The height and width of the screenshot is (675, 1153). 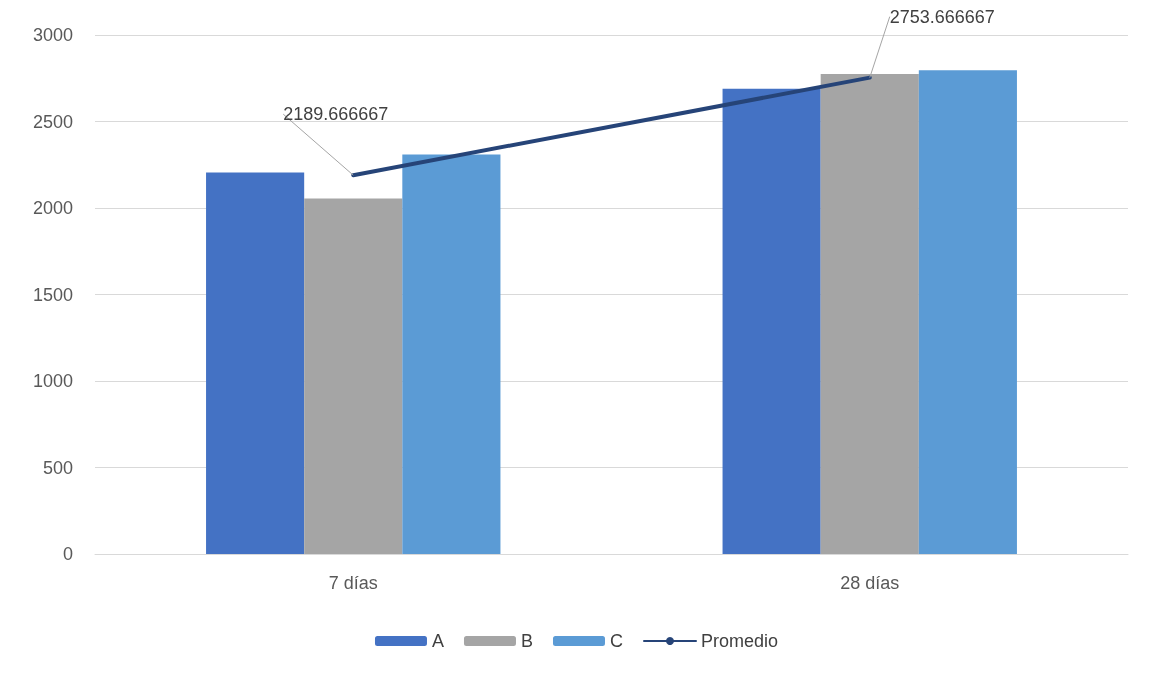 I want to click on y-tick-label: 2500, so click(x=52, y=121).